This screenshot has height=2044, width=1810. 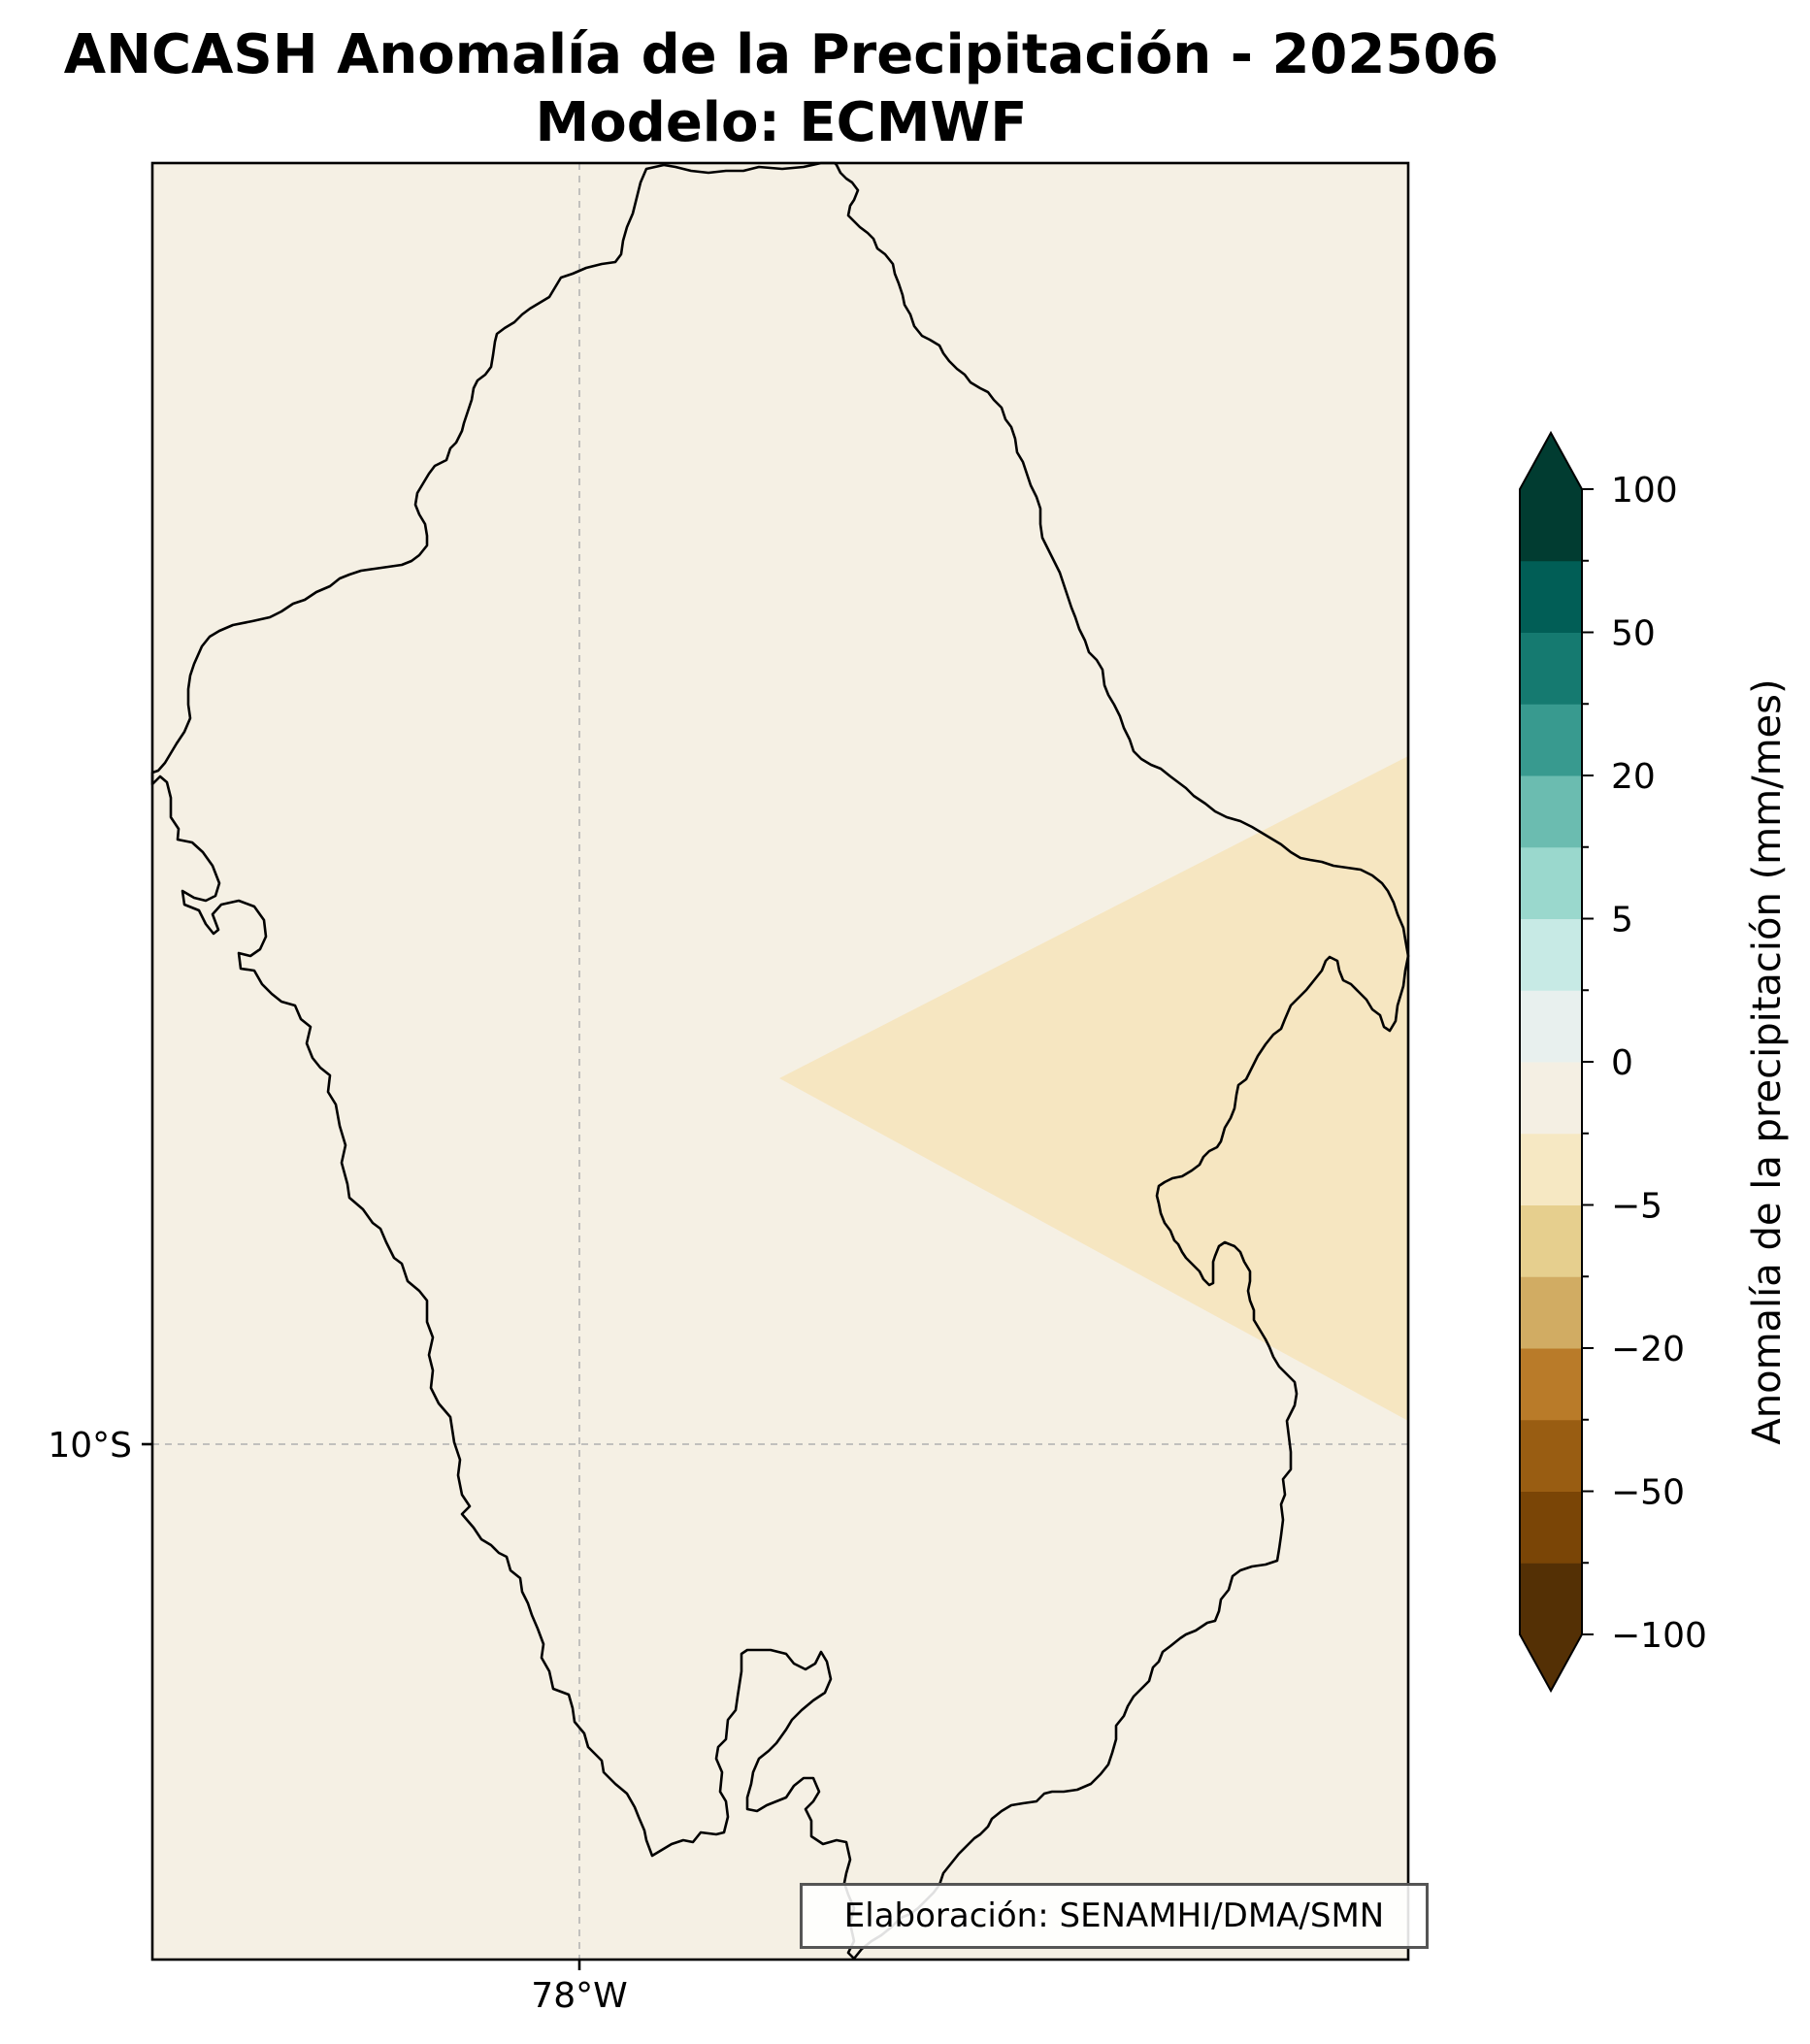 I want to click on colorbar-label: Anomalía de la precipitación (mm/mes), so click(x=1767, y=1061).